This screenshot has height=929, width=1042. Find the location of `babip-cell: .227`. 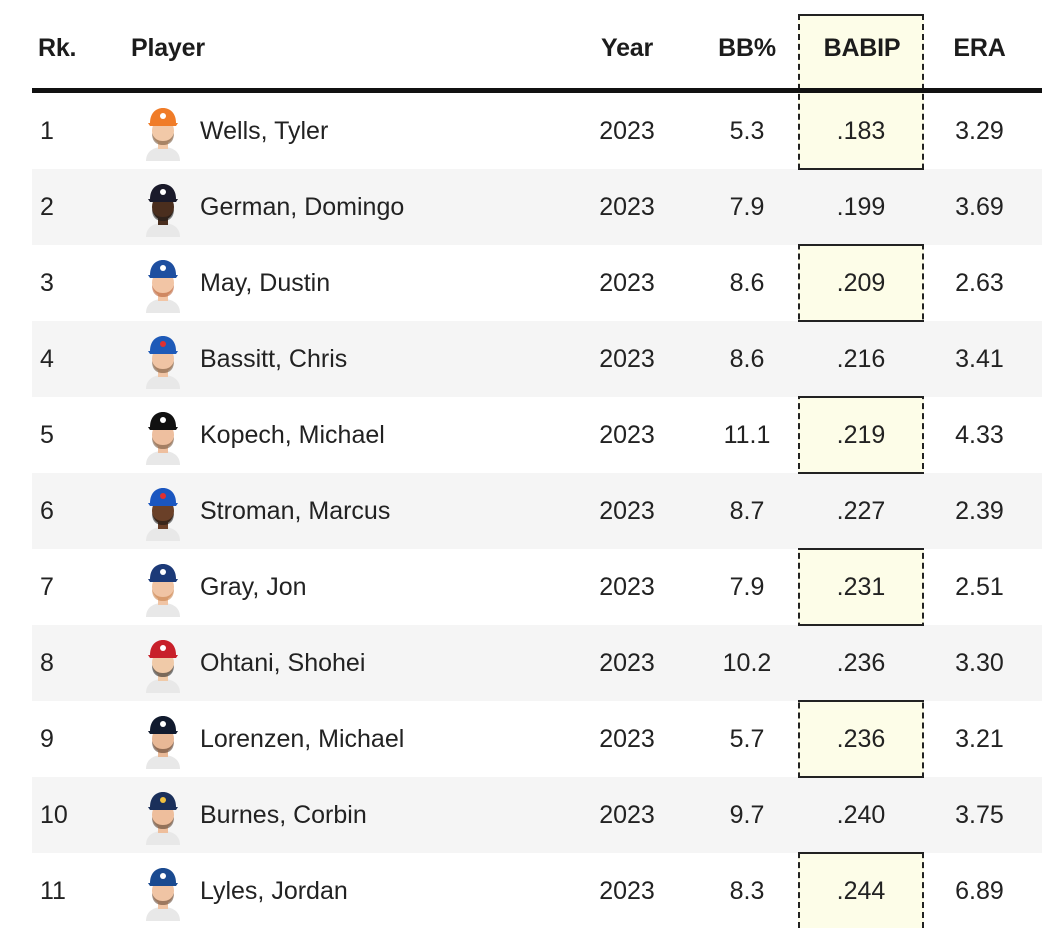

babip-cell: .227 is located at coordinates (861, 511).